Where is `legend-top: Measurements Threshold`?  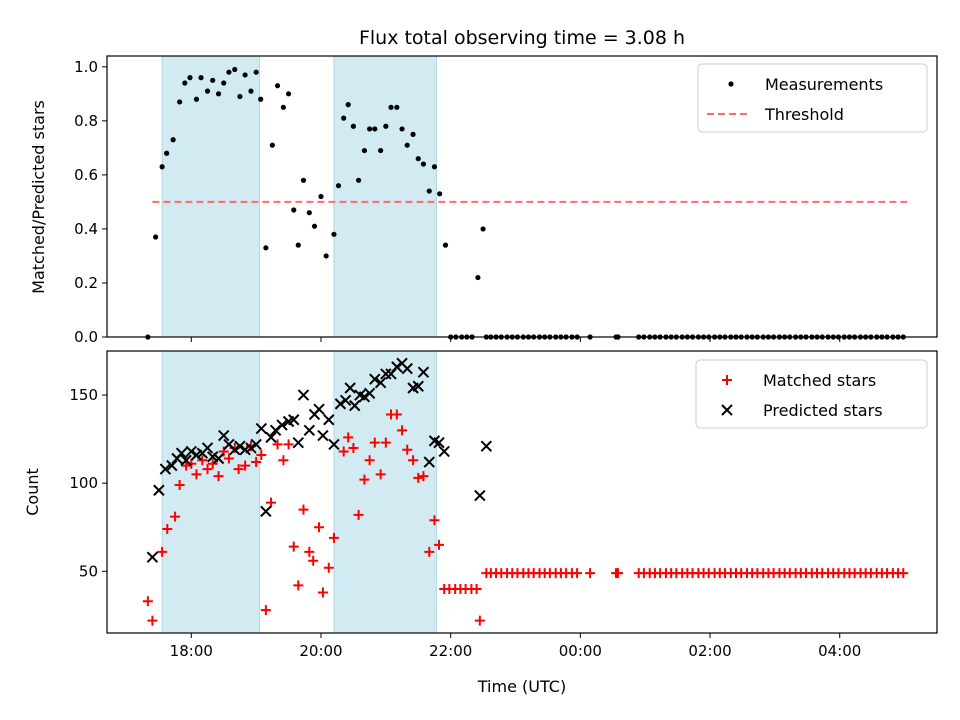
legend-top: Measurements Threshold is located at coordinates (812, 98).